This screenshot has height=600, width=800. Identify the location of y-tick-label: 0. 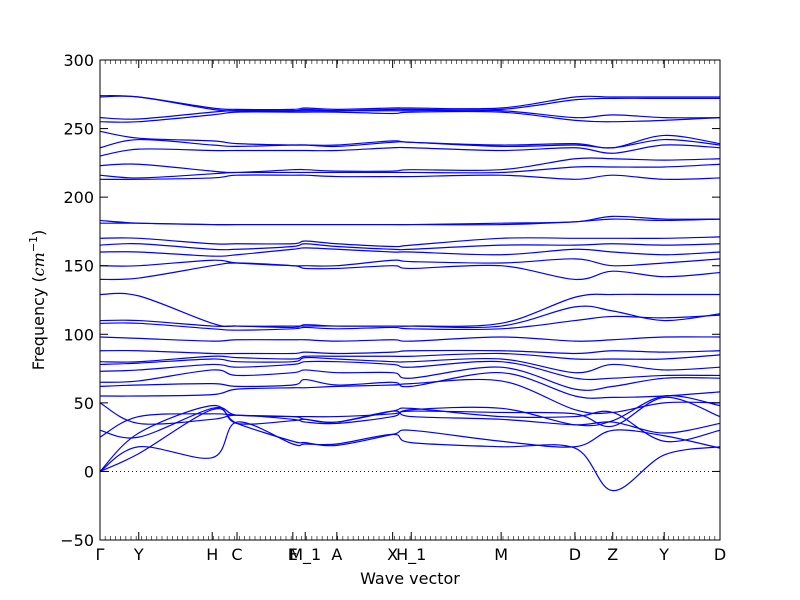
(89, 471).